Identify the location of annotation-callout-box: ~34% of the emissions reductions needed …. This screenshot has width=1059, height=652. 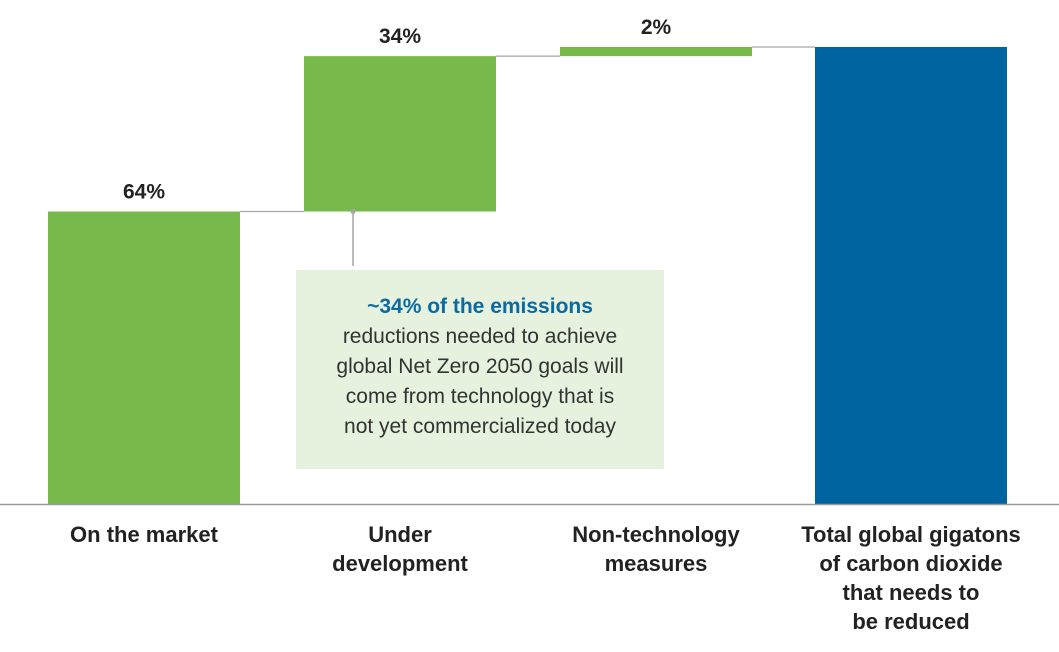
(480, 369).